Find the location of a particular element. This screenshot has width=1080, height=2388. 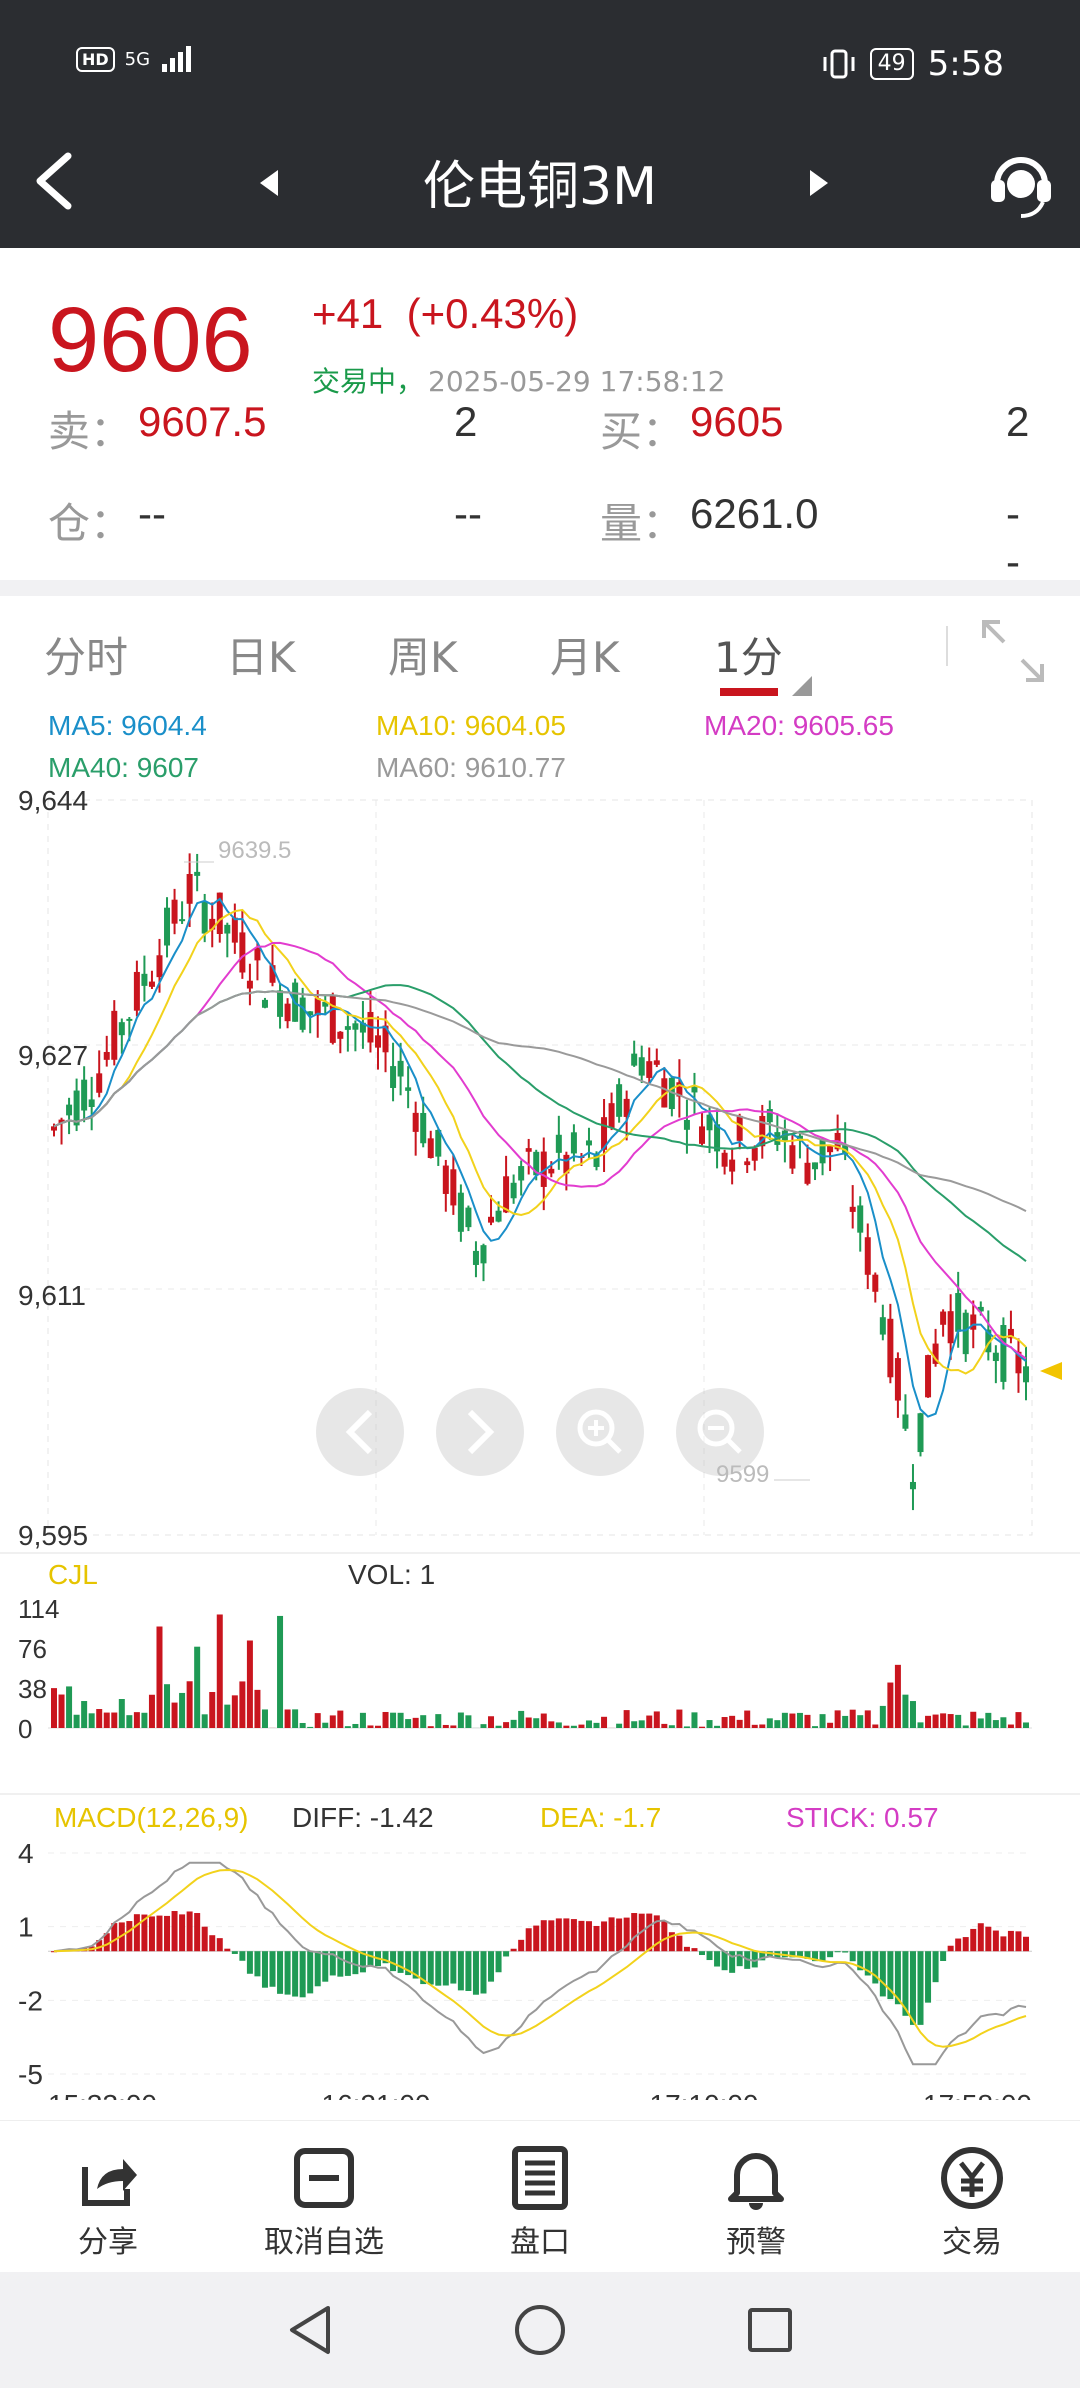

buy-price: 9605 is located at coordinates (737, 421).